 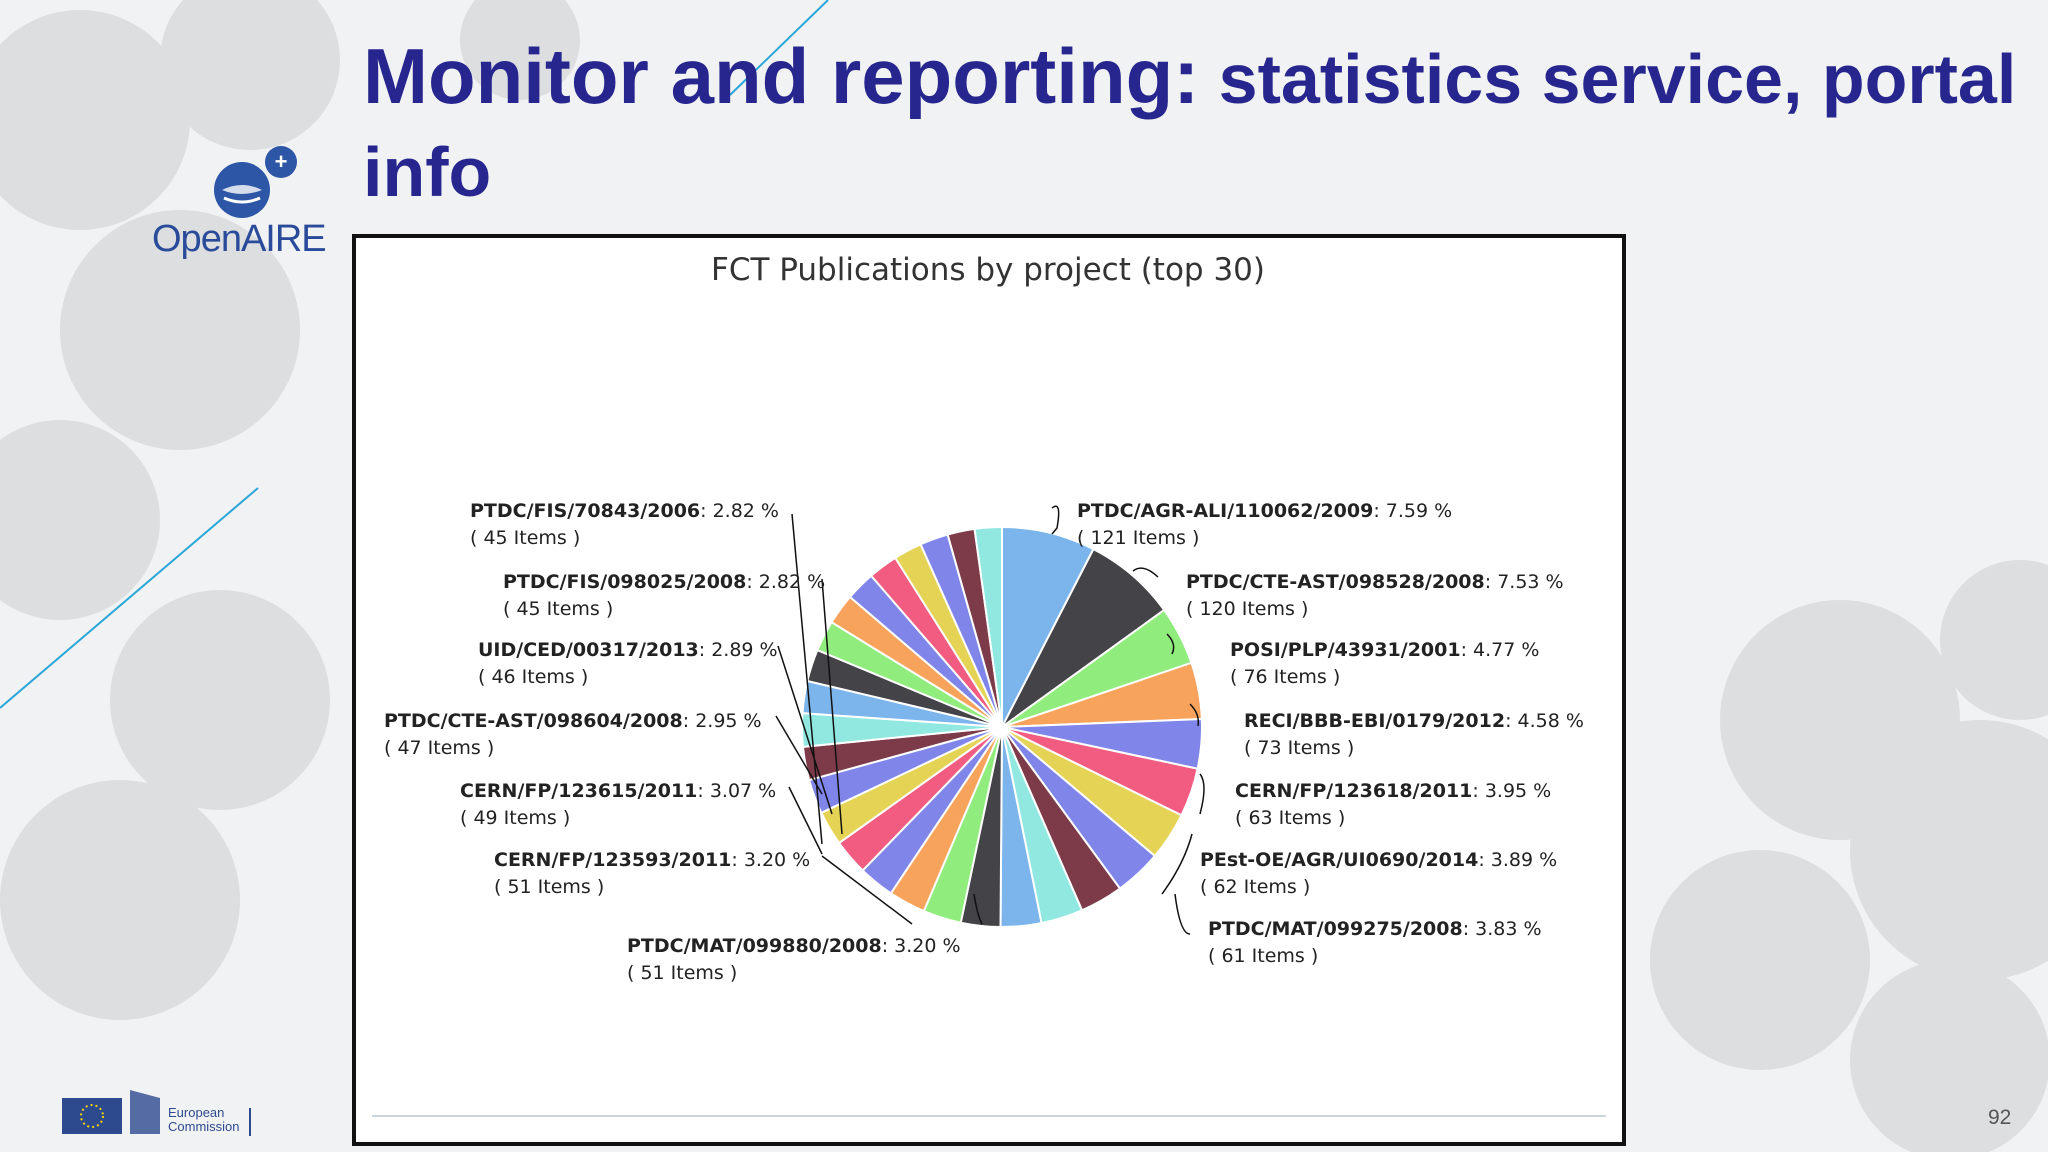 I want to click on slice-label-name: UID/CED/00317/2013, so click(x=588, y=650).